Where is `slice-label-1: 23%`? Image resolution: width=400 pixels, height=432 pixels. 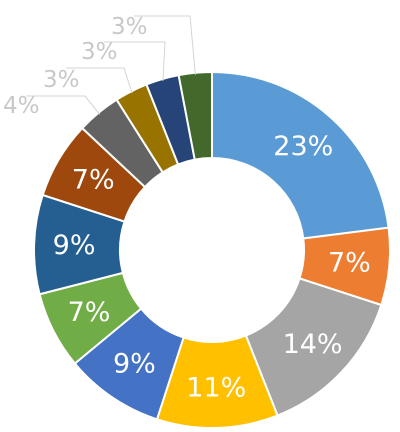 slice-label-1: 23% is located at coordinates (303, 146).